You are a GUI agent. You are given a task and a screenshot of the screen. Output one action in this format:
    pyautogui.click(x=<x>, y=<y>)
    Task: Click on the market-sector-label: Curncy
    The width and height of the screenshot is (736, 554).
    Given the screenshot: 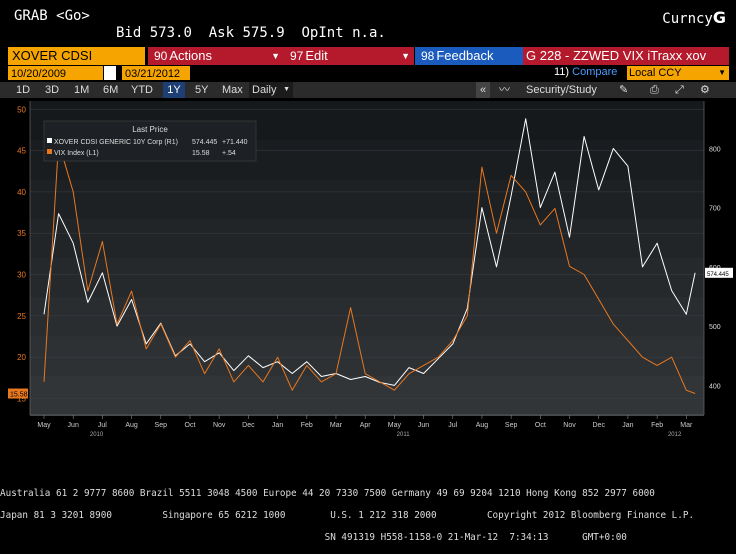 What is the action you would take?
    pyautogui.click(x=687, y=19)
    